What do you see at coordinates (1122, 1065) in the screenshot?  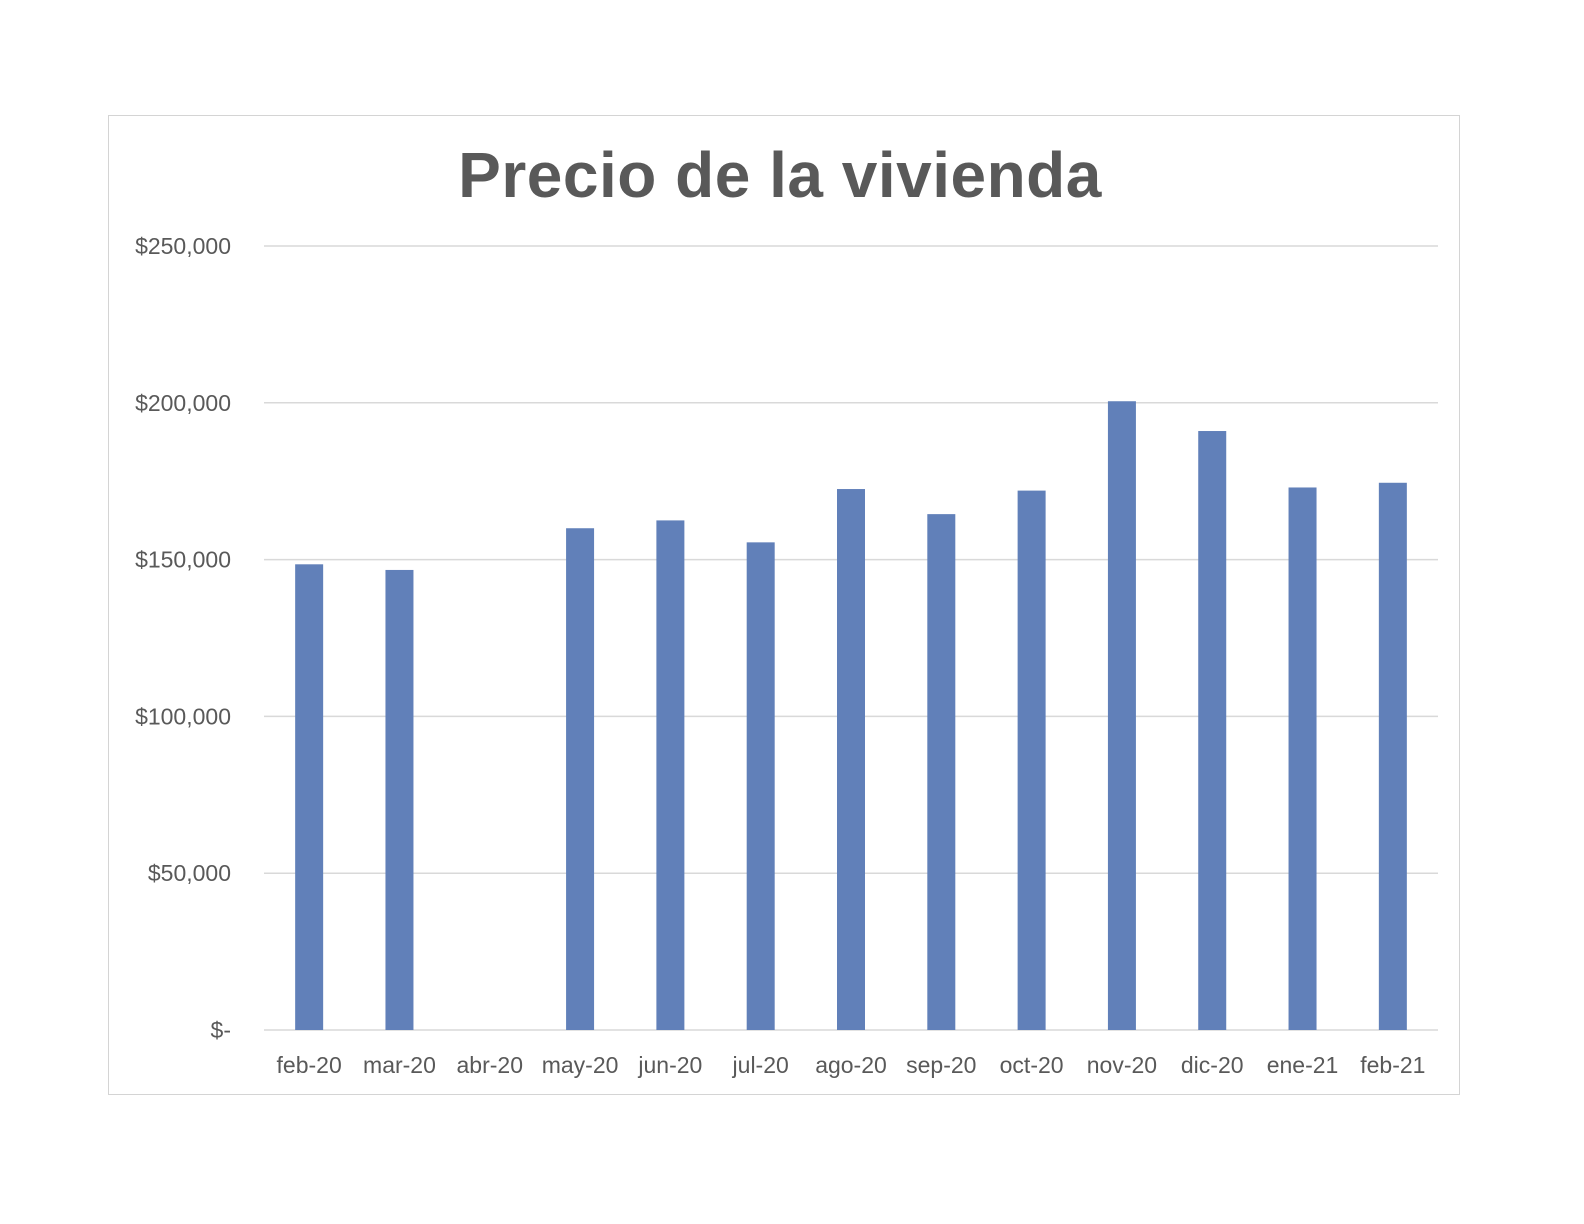 I see `x-tick-label: nov-20` at bounding box center [1122, 1065].